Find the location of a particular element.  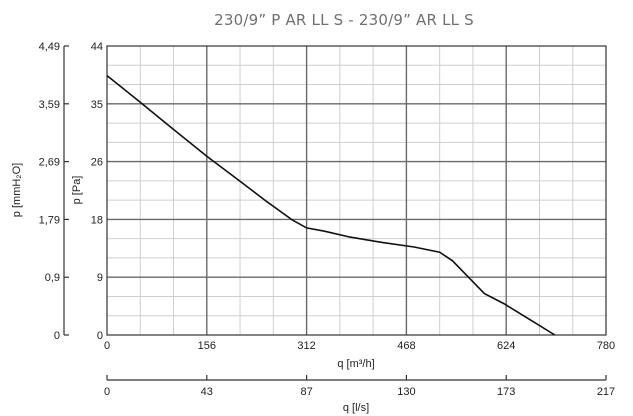

secondary-y-axis: p [mmH₂O] 0 0,9 1,79 2,69 3,59 4,49 is located at coordinates (40, 191).